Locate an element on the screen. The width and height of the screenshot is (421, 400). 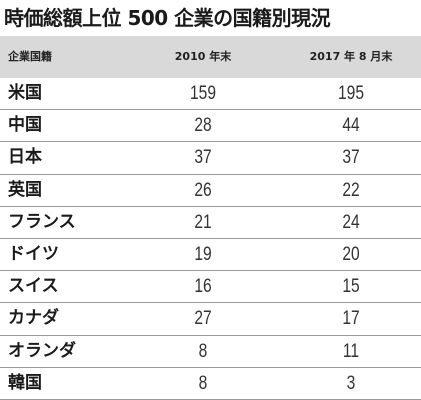
cell-country: 日本 is located at coordinates (25, 157).